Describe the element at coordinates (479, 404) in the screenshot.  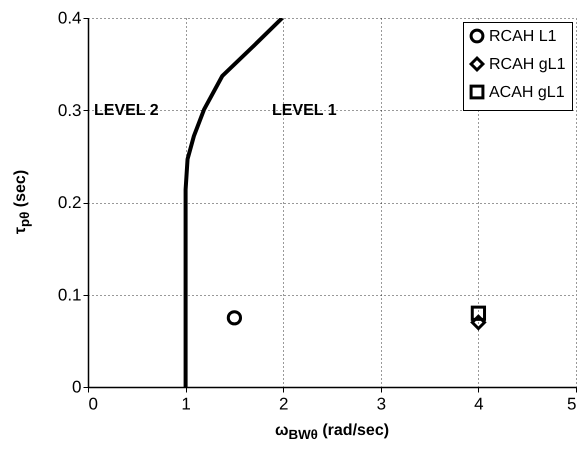
I see `x-tick-label: 4` at that location.